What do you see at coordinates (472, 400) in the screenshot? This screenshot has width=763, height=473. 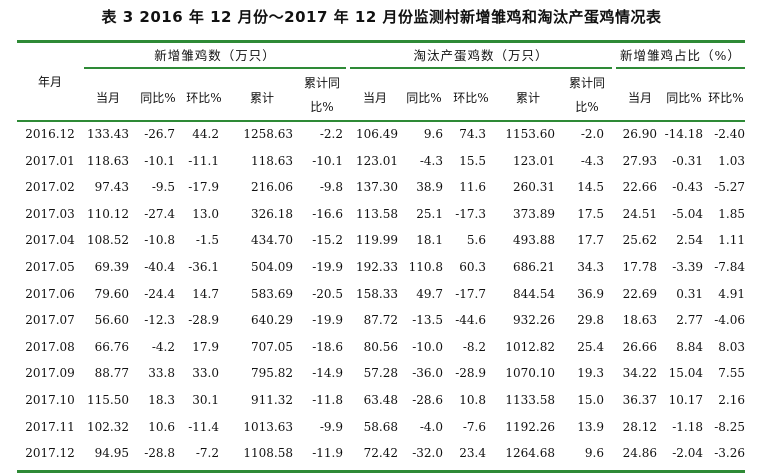 I see `cell-cull-mom: 10.8` at bounding box center [472, 400].